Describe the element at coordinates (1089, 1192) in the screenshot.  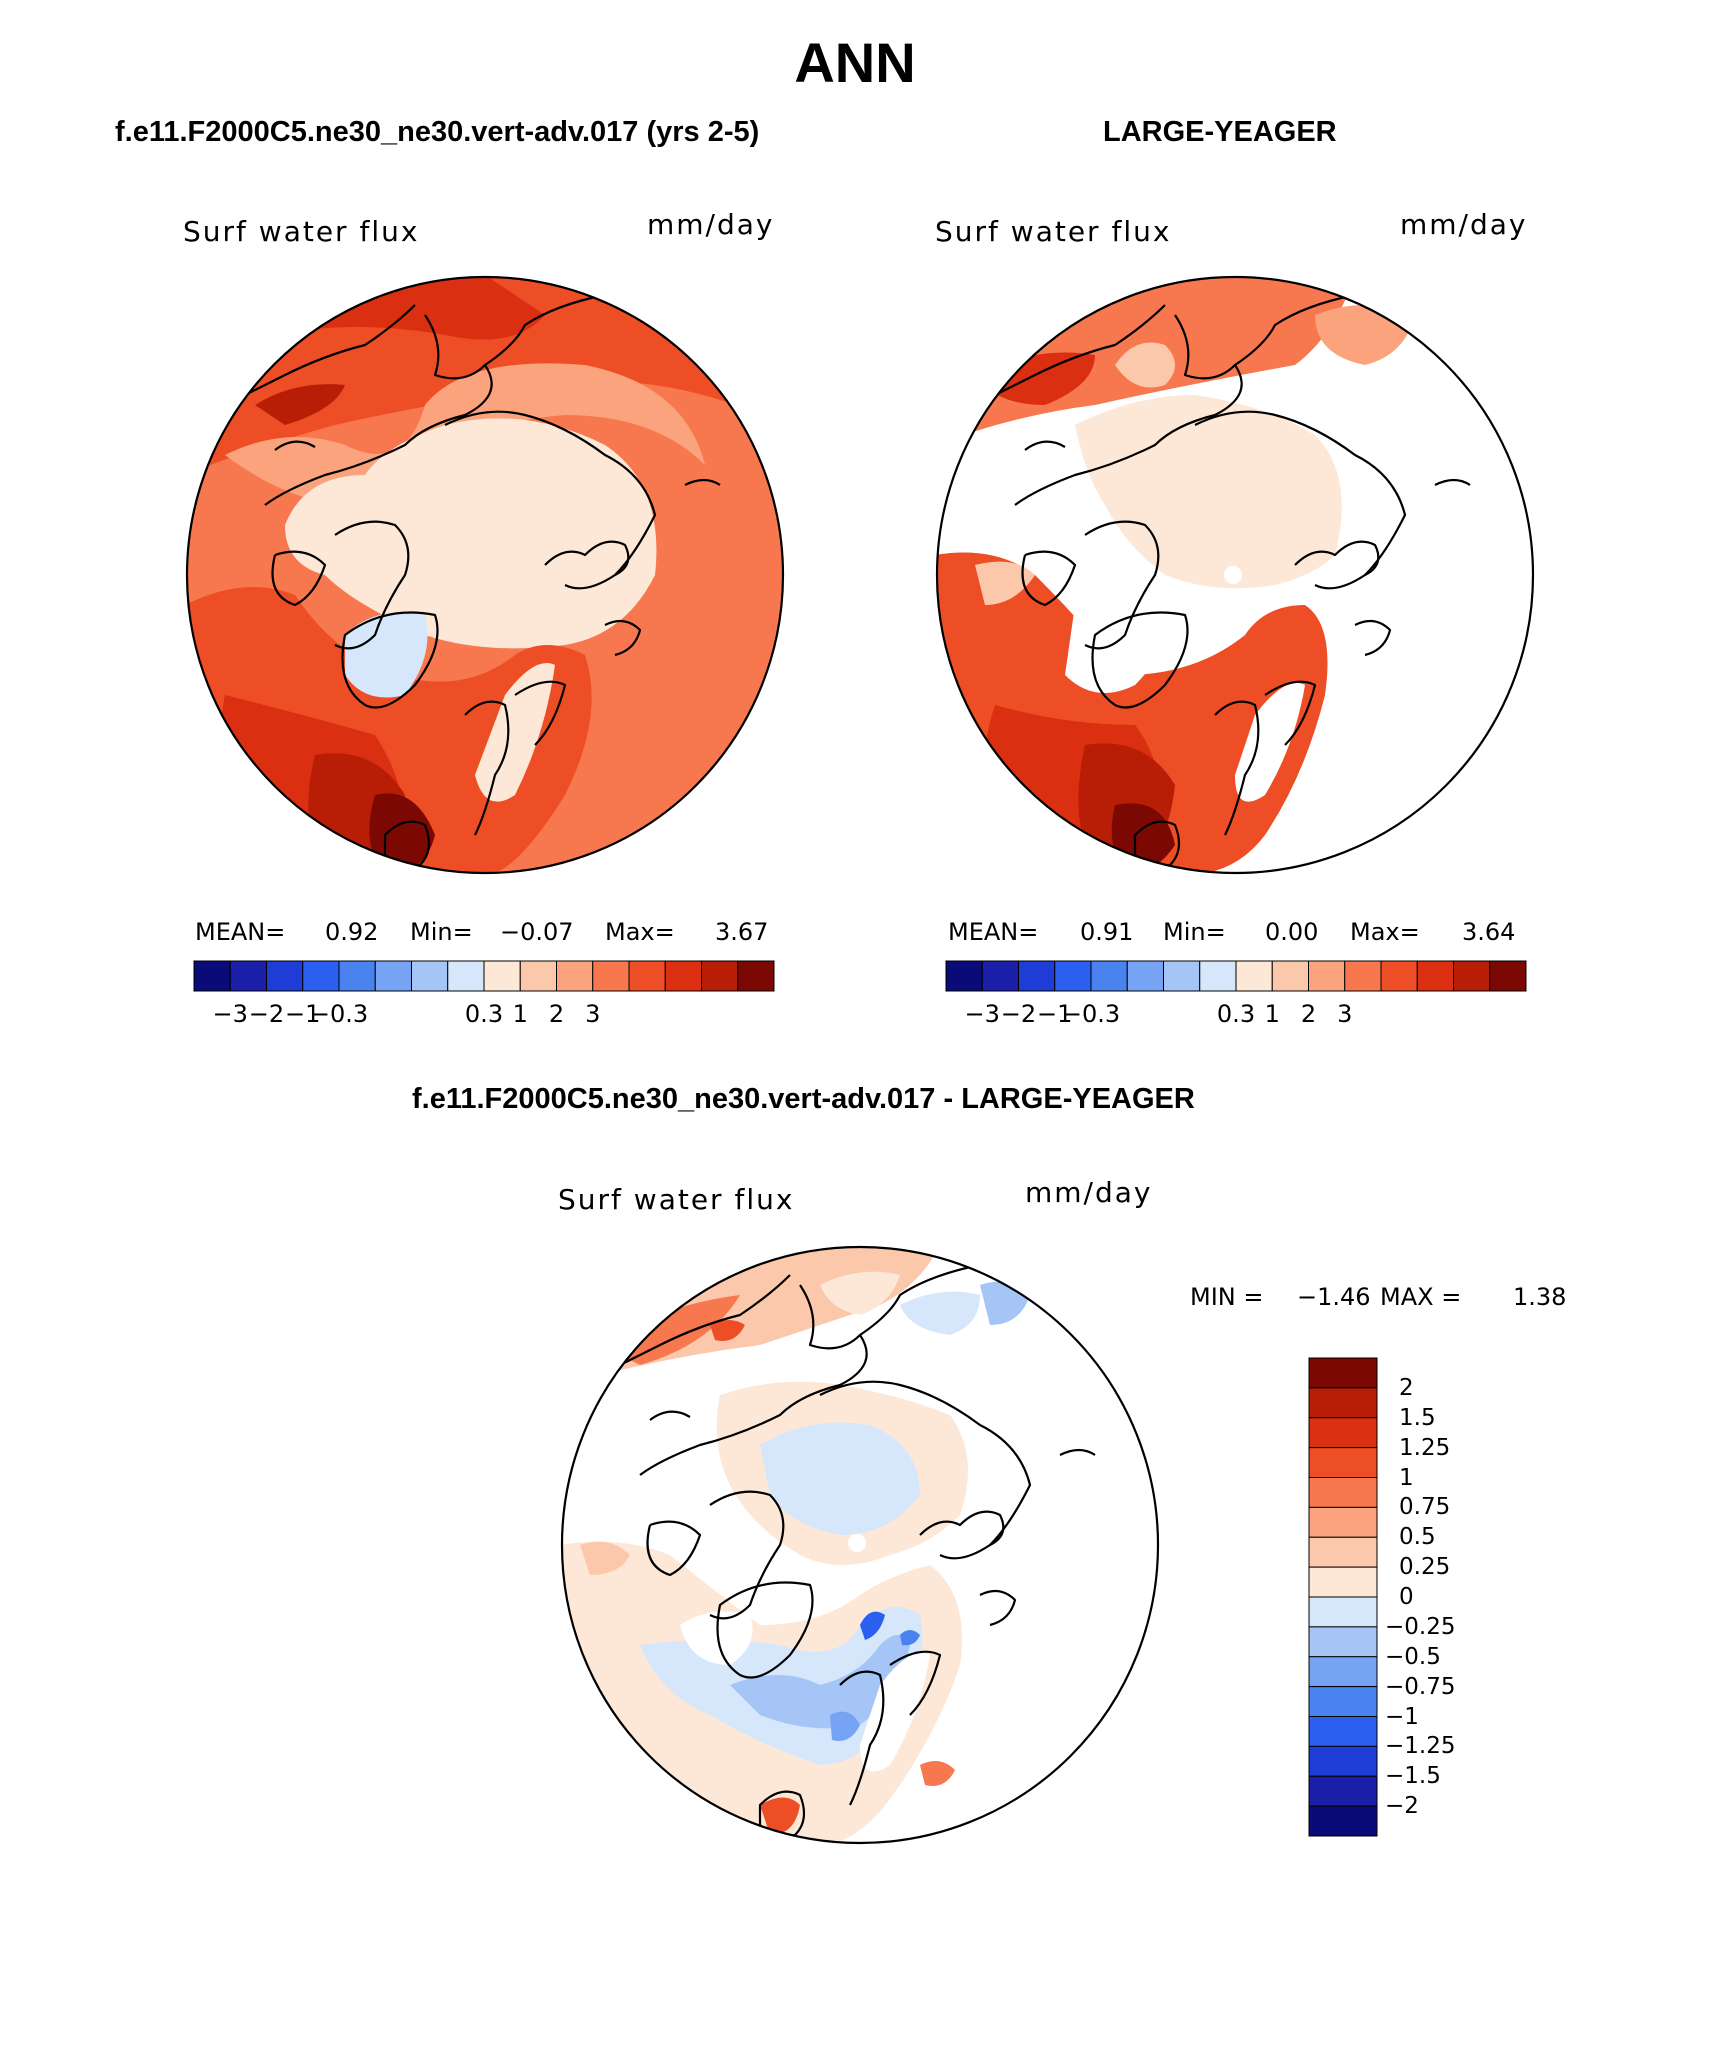
I see `panel-difference-units-label: mm/day` at that location.